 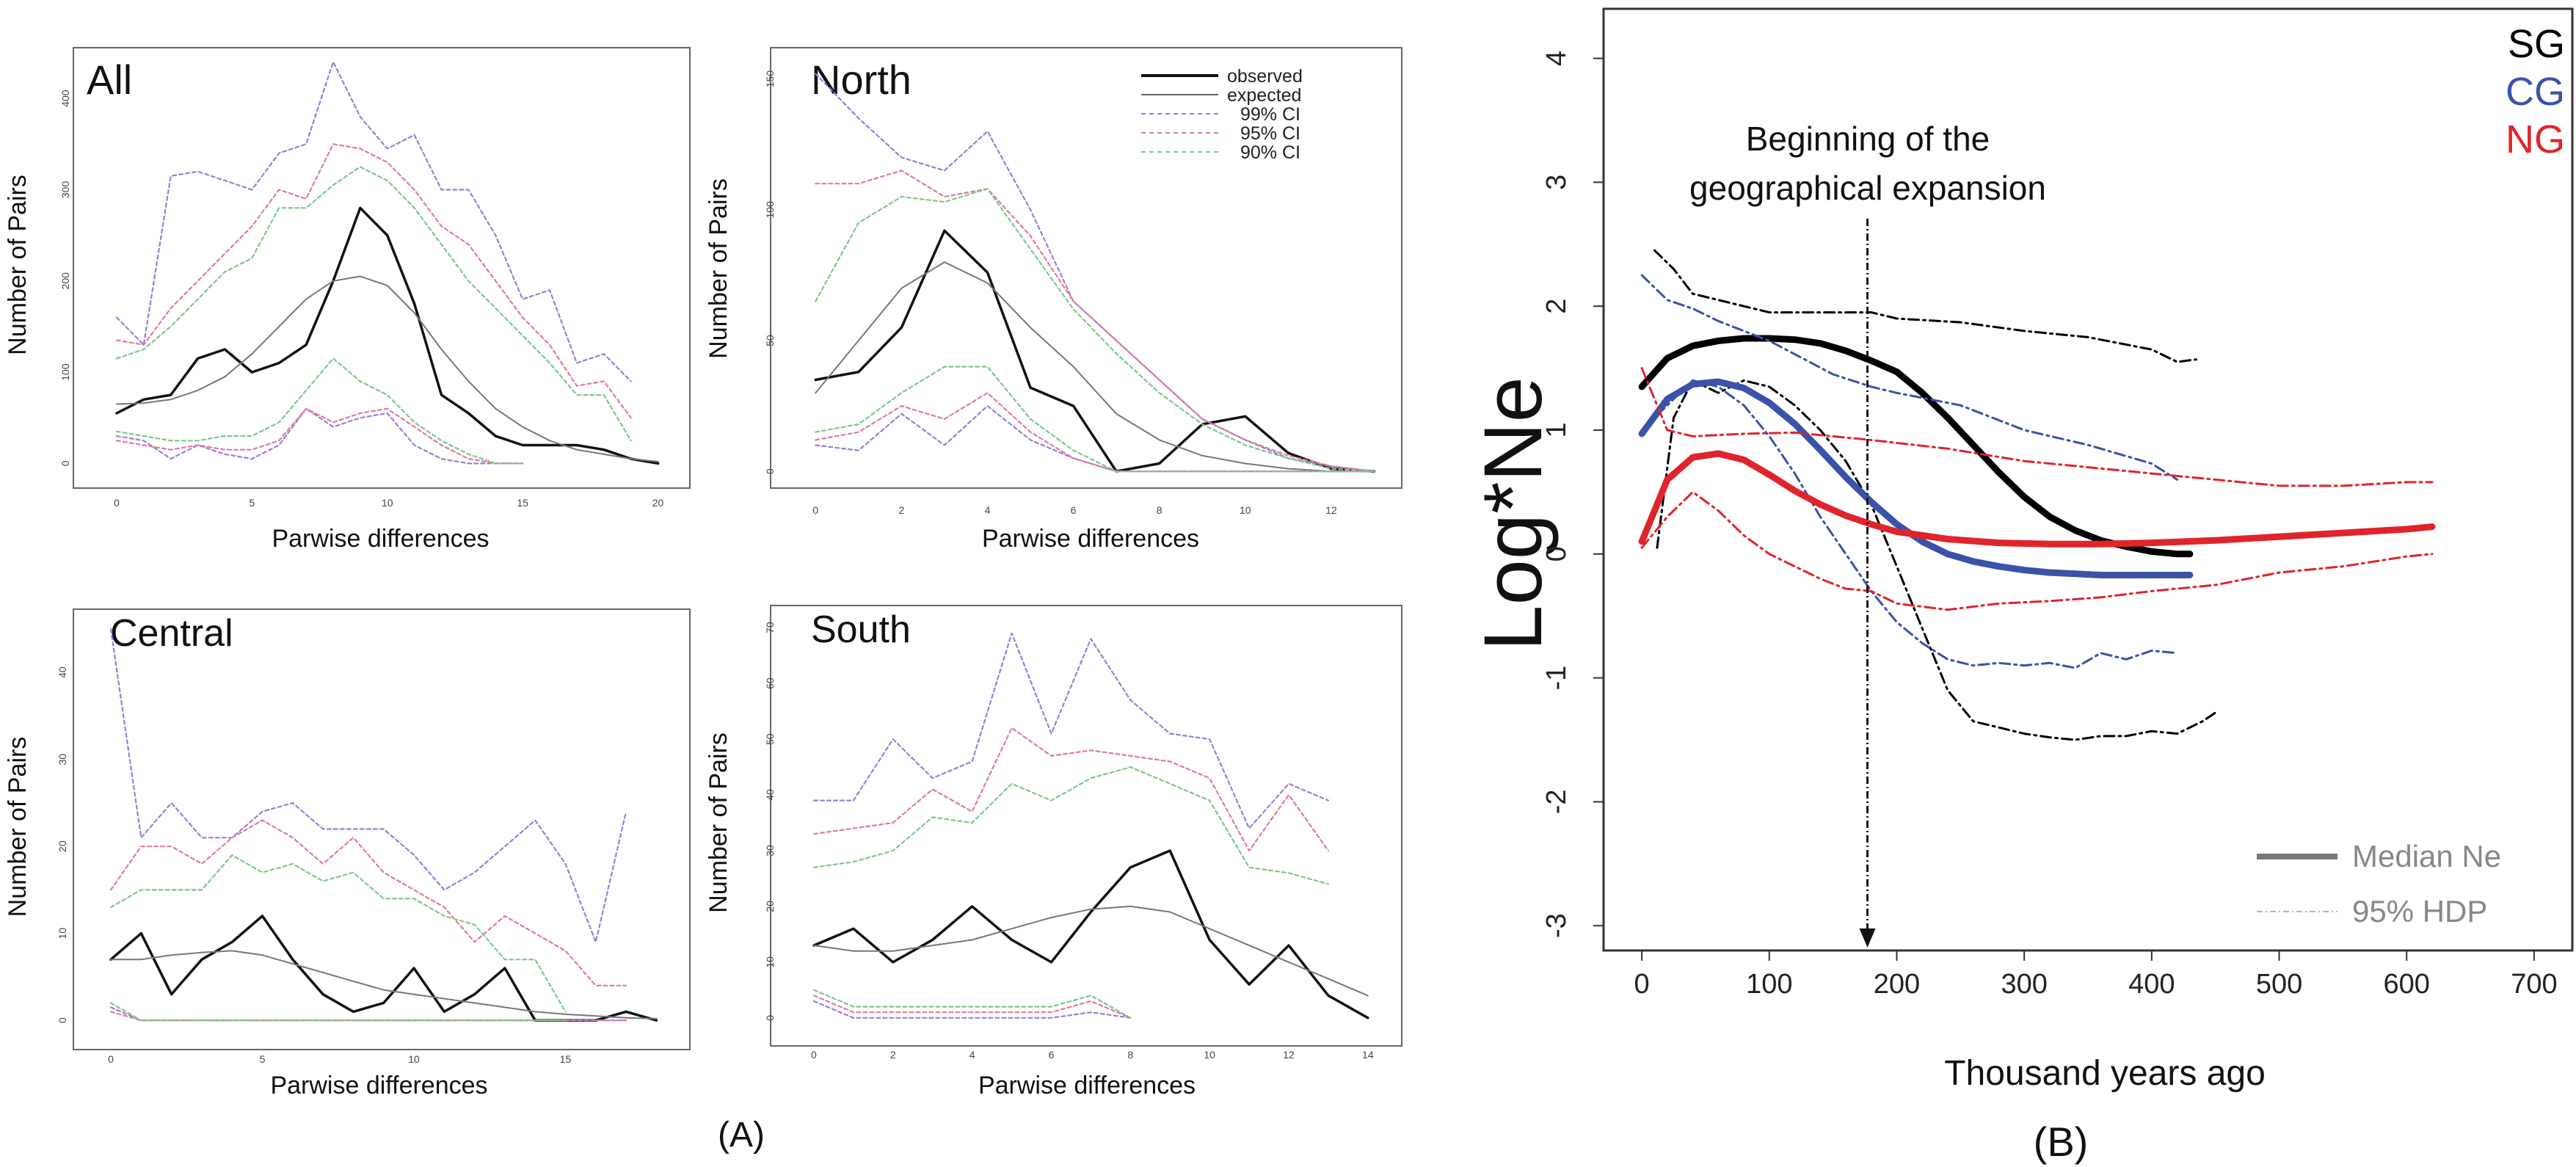 What do you see at coordinates (1556, 306) in the screenshot?
I see `y-tick-label: 2` at bounding box center [1556, 306].